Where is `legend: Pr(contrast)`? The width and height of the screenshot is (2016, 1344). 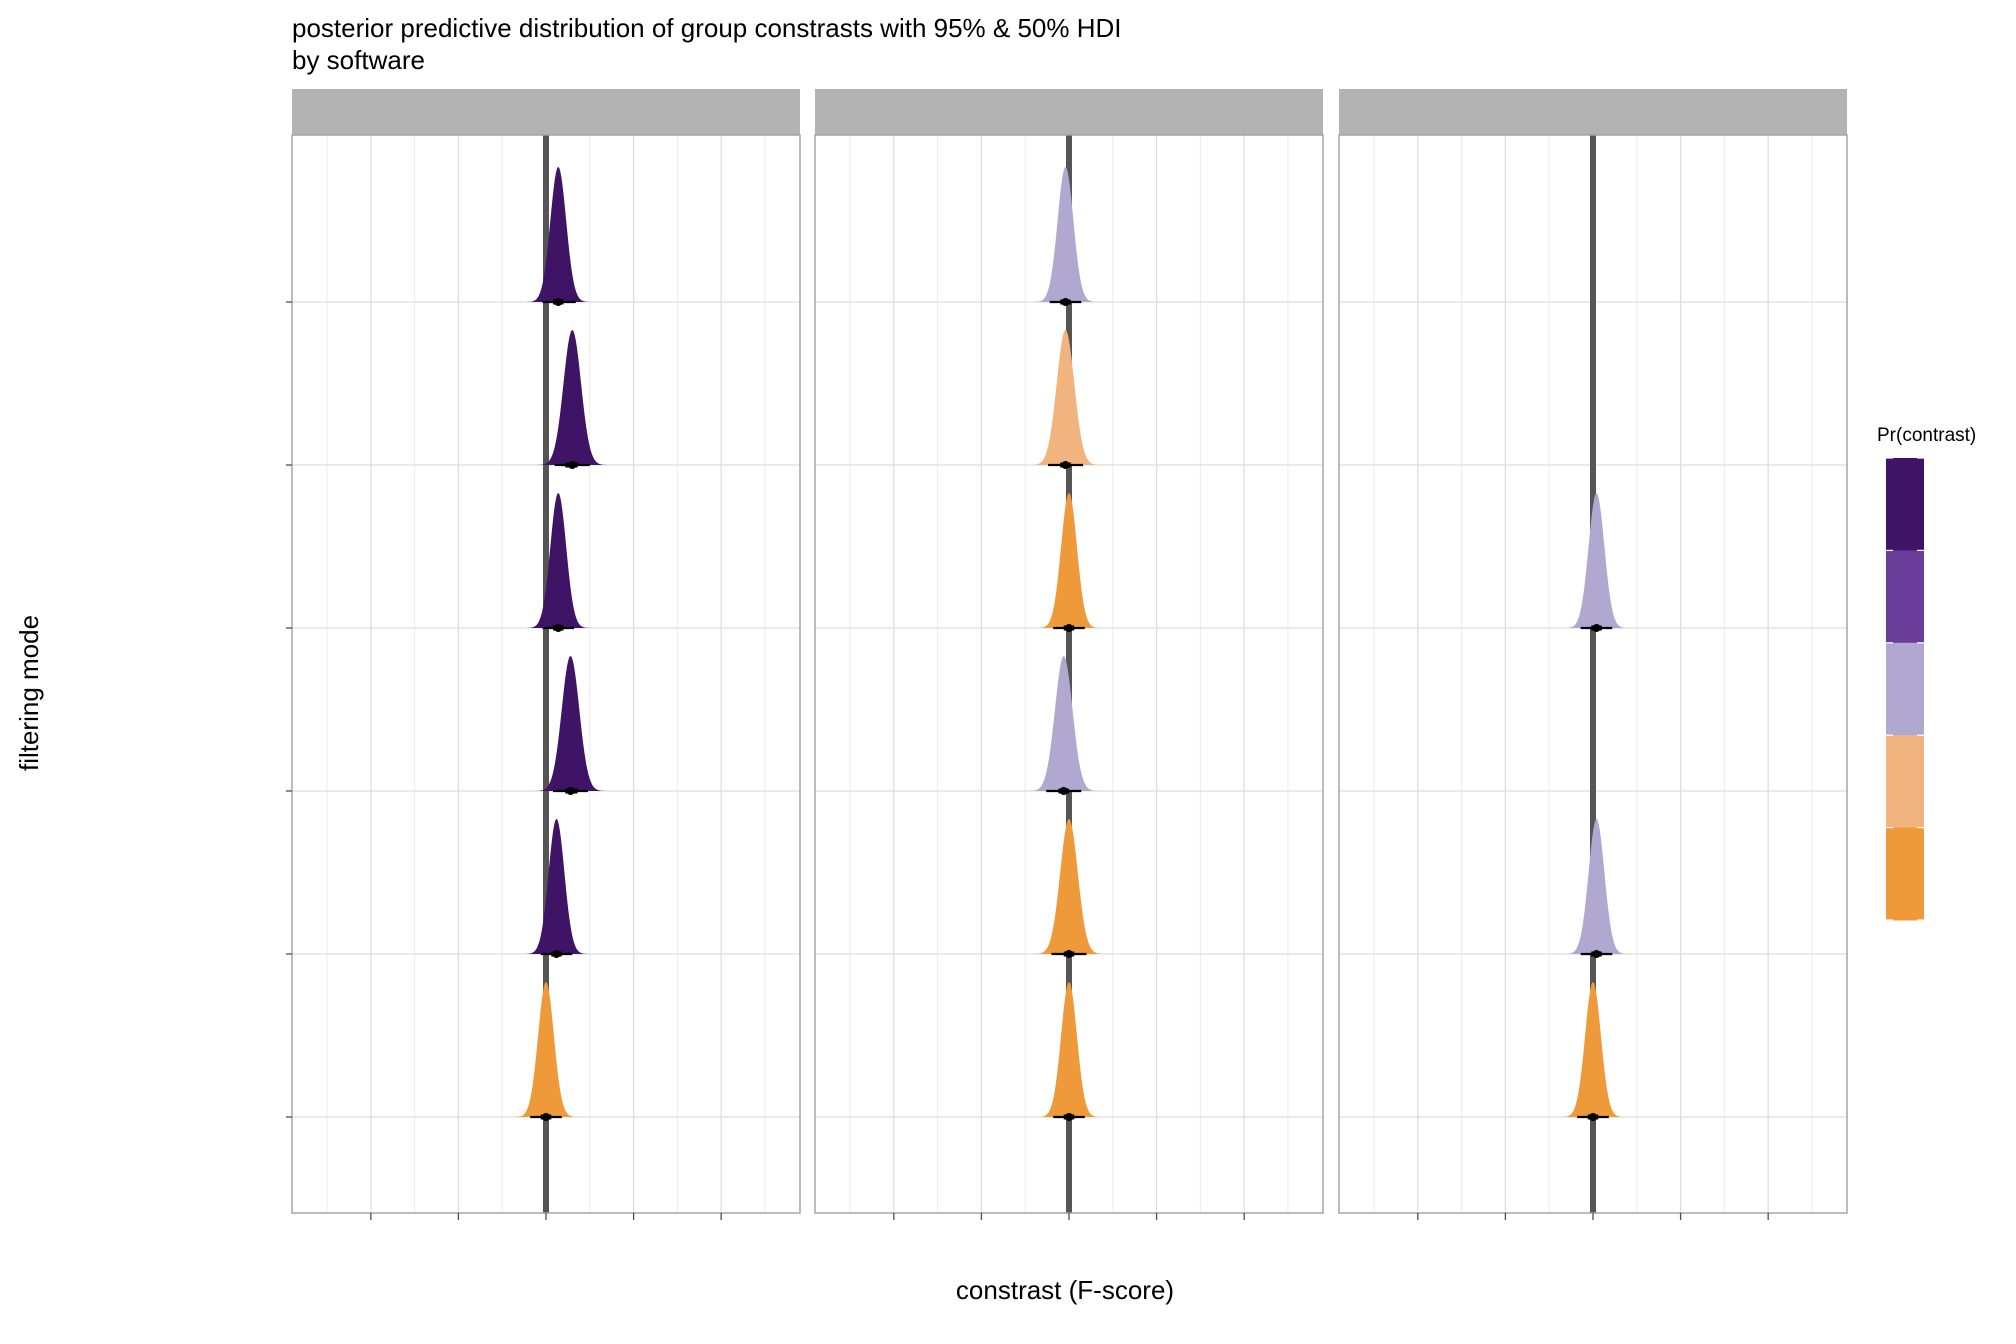 legend: Pr(contrast) is located at coordinates (1926, 673).